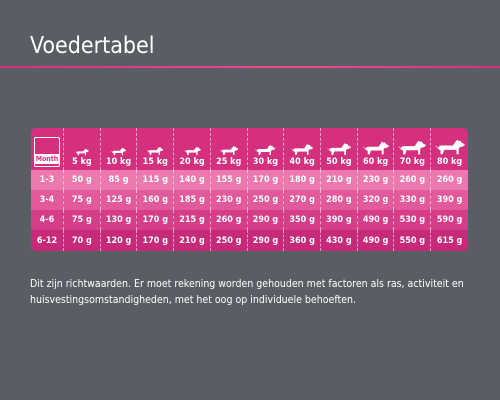  I want to click on amount-cell: 550 g, so click(413, 240).